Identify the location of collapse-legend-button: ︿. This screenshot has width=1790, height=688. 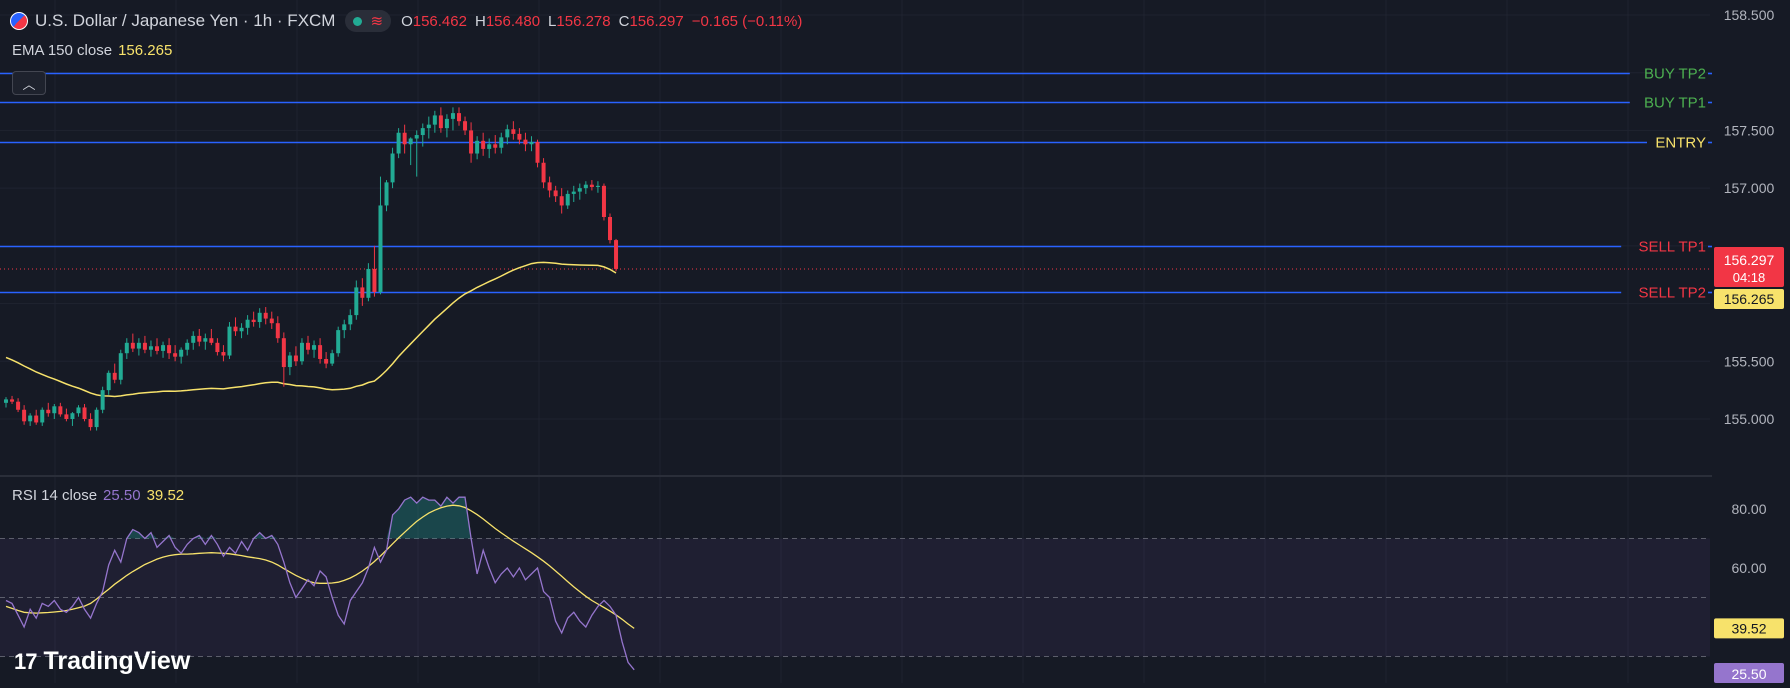
(29, 83).